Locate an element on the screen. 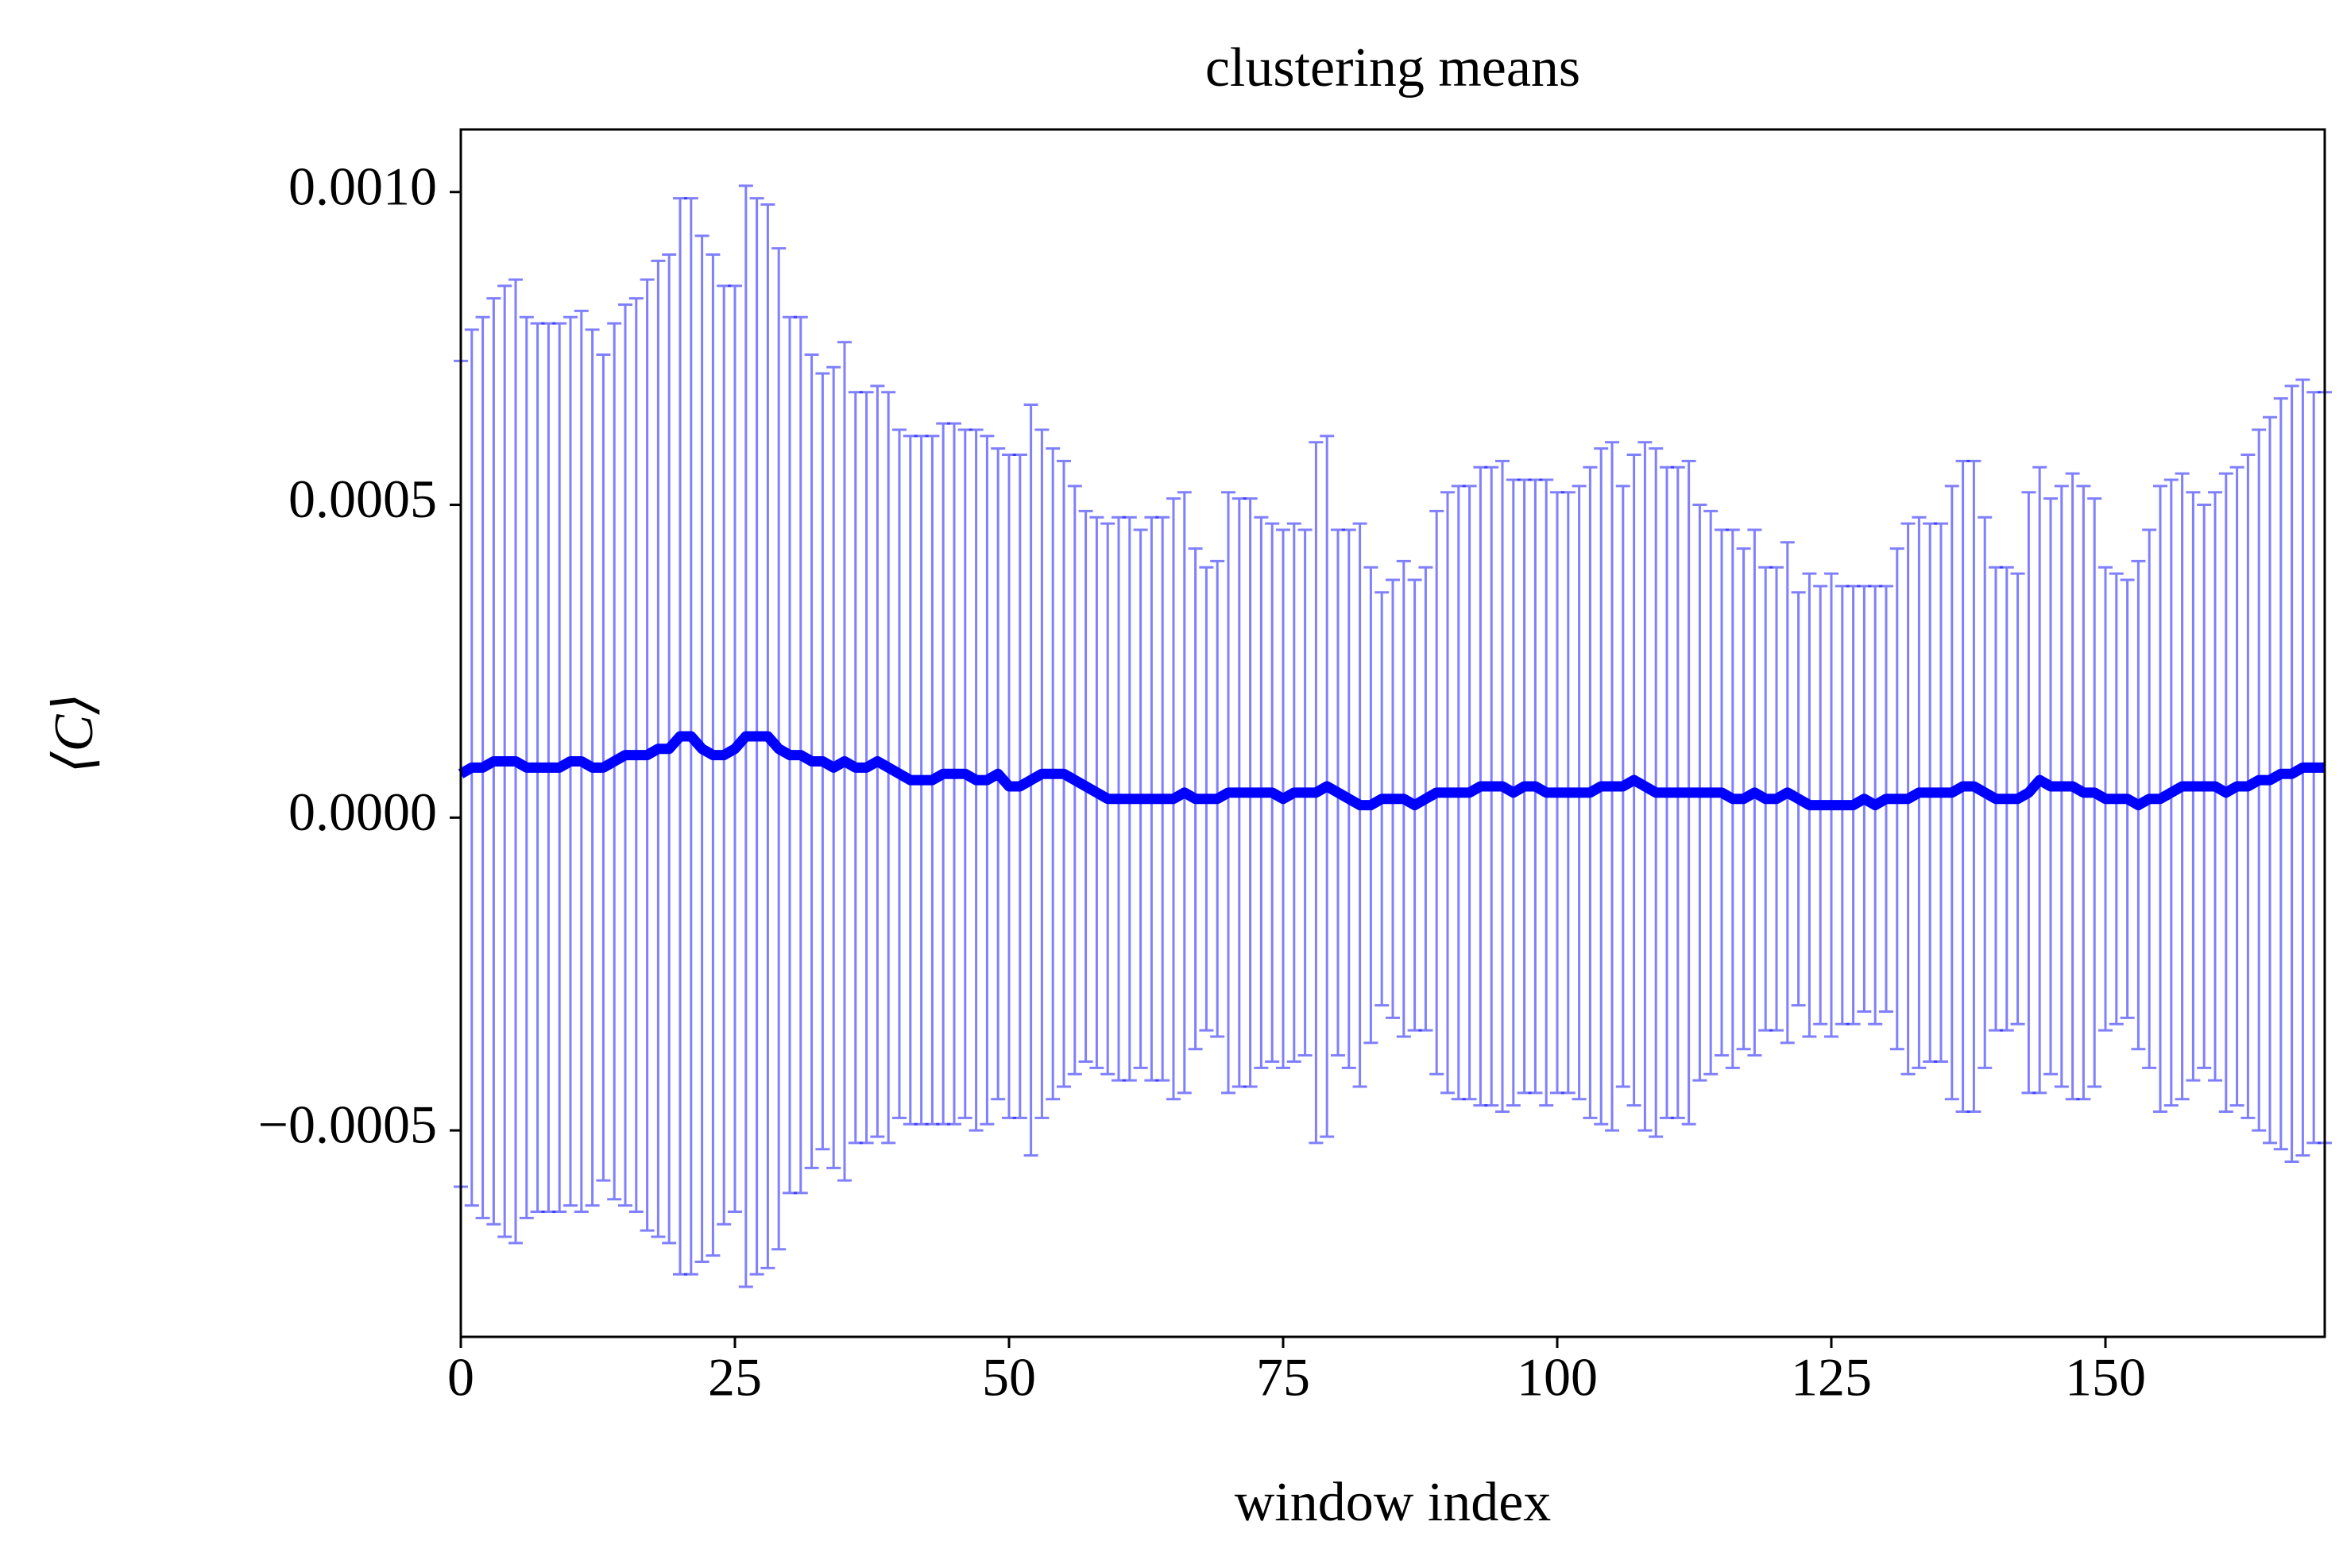 Image resolution: width=2343 pixels, height=1568 pixels. y-tick-label: 0.0010 is located at coordinates (362, 186).